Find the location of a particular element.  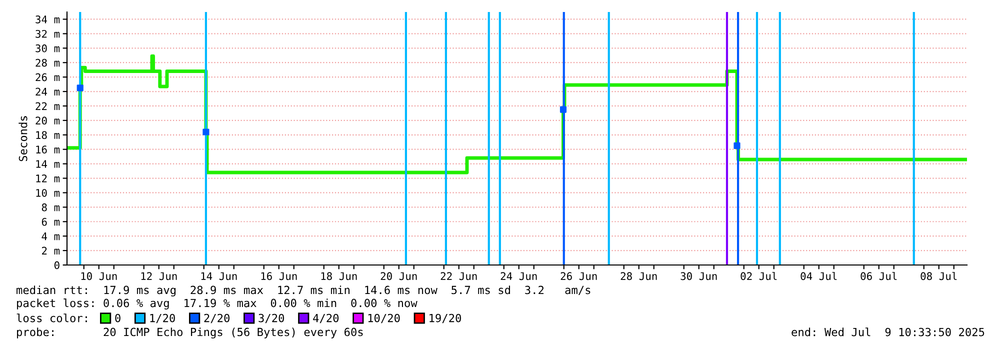

y-tick-label: 4 m is located at coordinates (51, 236).